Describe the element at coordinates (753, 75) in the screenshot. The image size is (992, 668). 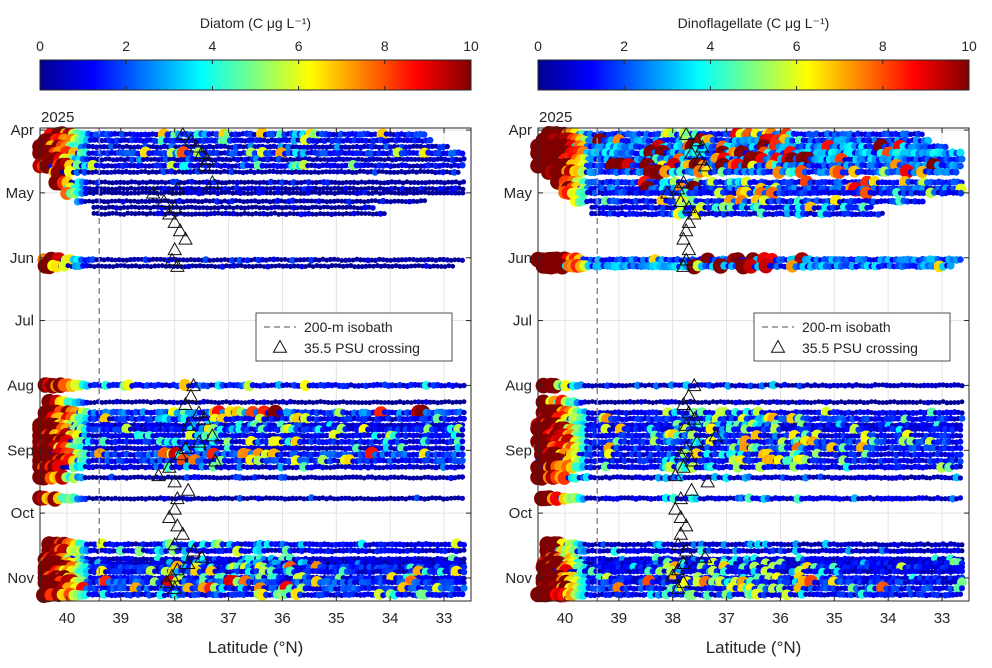
I see `colorbar` at that location.